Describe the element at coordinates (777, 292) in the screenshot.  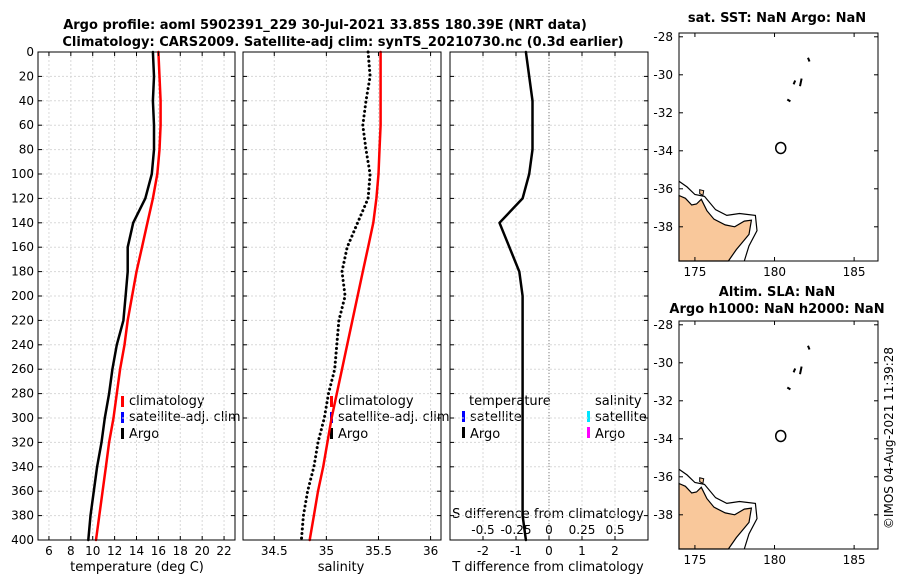
I see `sla-map-title-line1: Altim. SLA: NaN` at that location.